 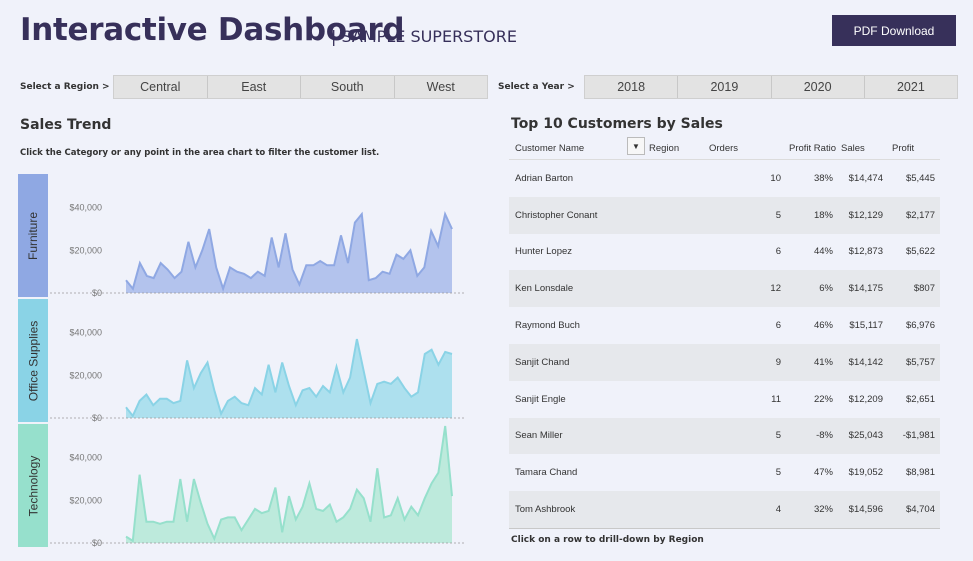 What do you see at coordinates (440, 87) in the screenshot?
I see `region-option-west: West` at bounding box center [440, 87].